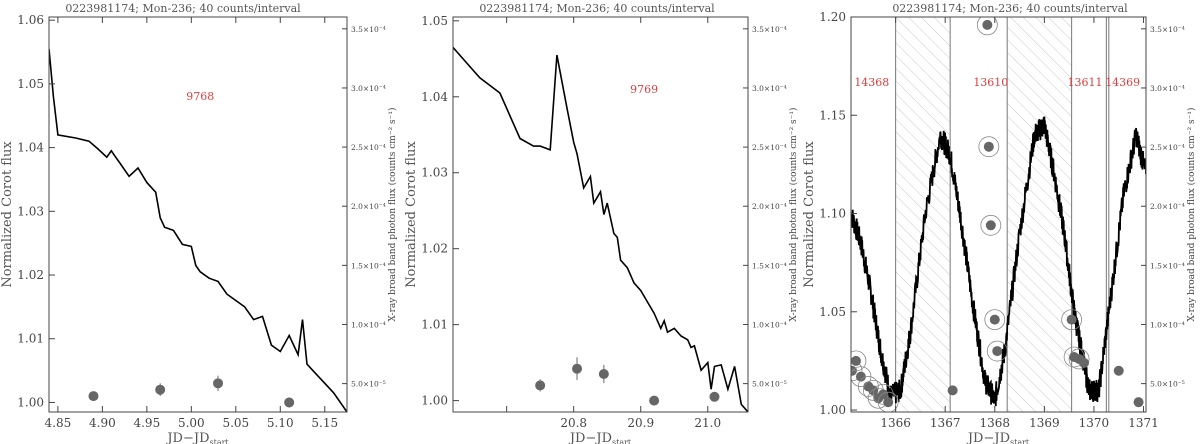  What do you see at coordinates (923, 214) in the screenshot?
I see `hatched-interval` at bounding box center [923, 214].